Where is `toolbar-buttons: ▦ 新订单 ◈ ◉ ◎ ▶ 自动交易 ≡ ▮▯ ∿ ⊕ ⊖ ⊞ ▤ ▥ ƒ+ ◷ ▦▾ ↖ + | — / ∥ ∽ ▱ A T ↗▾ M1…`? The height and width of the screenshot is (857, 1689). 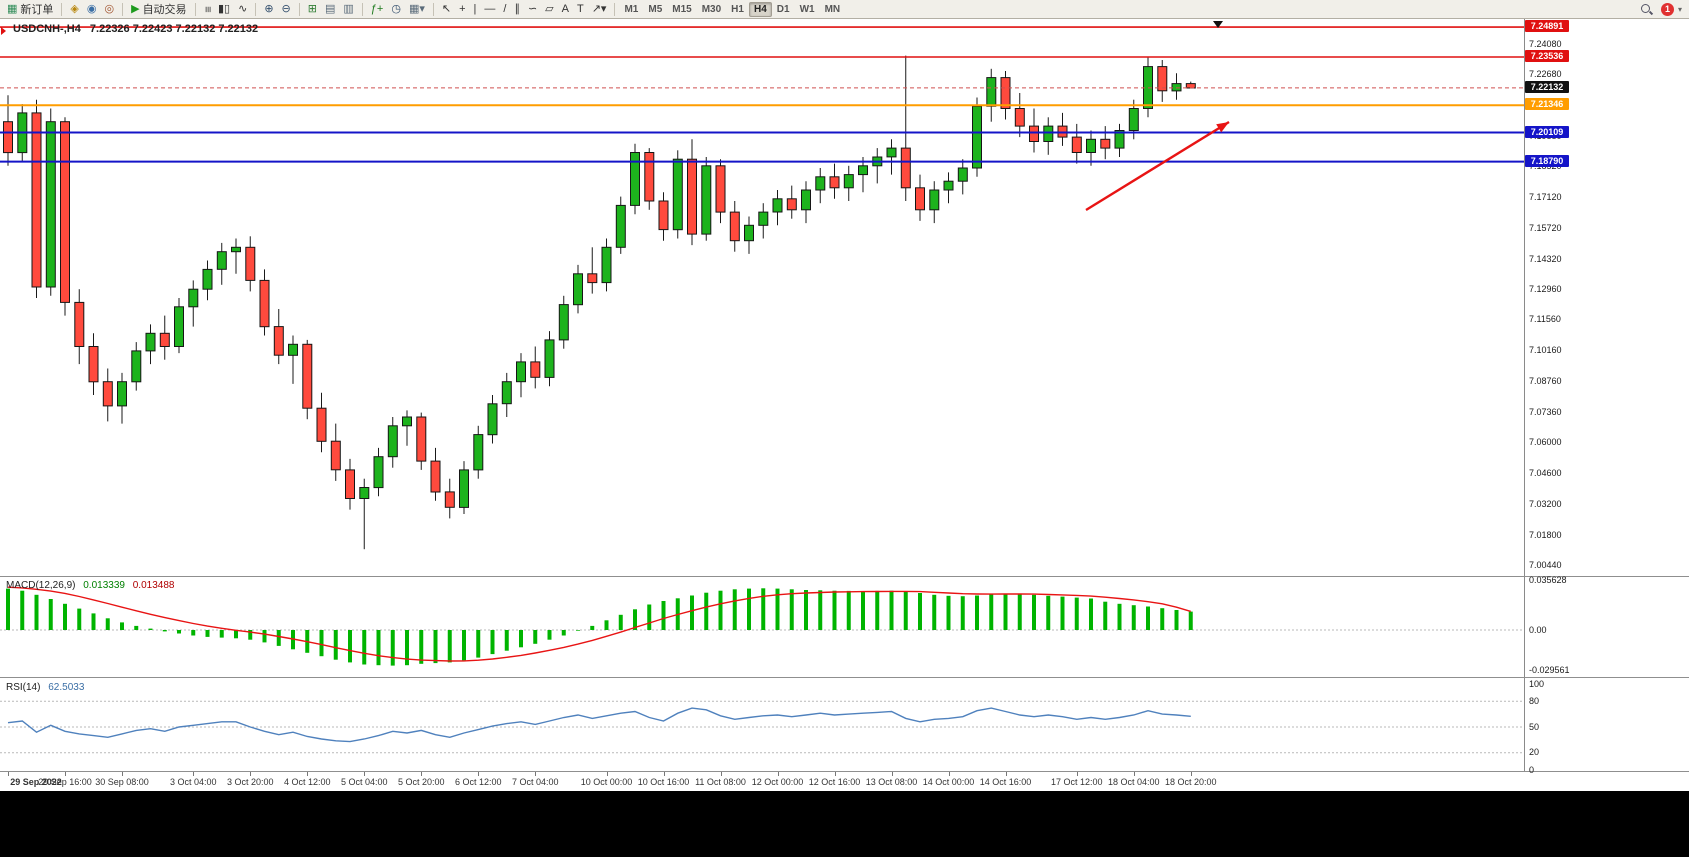
toolbar-buttons: ▦ 新订单 ◈ ◉ ◎ ▶ 自动交易 ≡ ▮▯ ∿ ⊕ ⊖ ⊞ ▤ ▥ ƒ+ ◷ ▦▾ ↖ + | — / ∥ ∽ ▱ A T ↗▾ M1… is located at coordinates (424, 9).